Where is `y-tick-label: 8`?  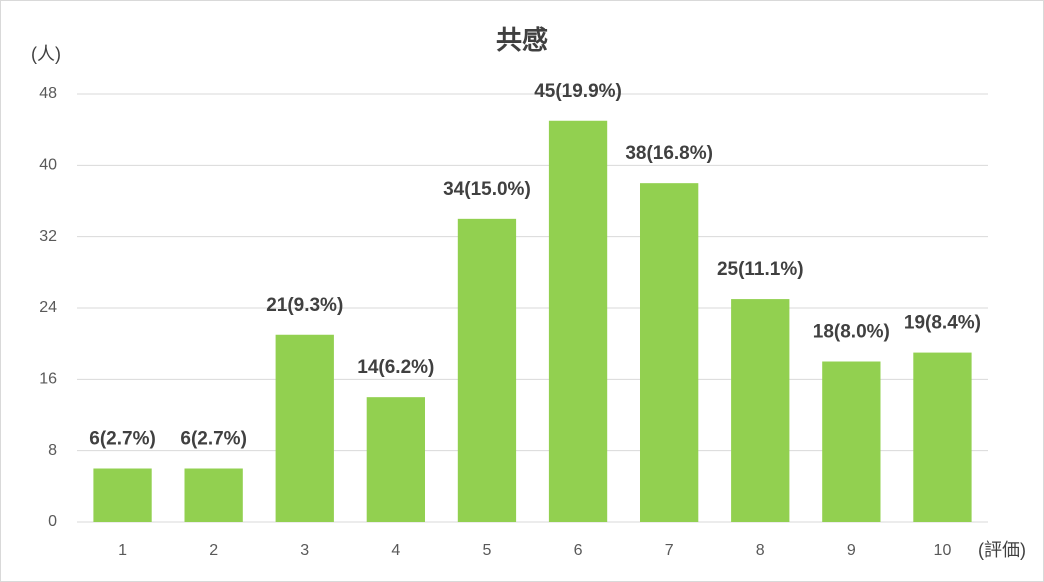 y-tick-label: 8 is located at coordinates (52, 450).